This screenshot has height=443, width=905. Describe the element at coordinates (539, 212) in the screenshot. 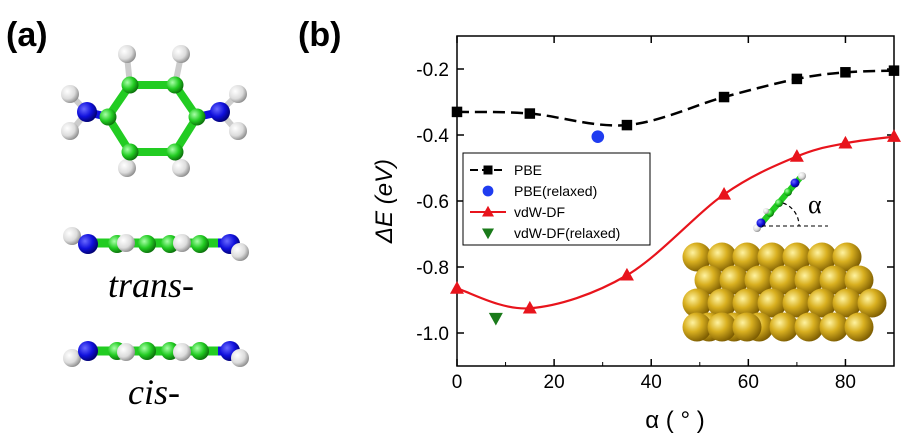

I see `legend-vdw-df-label: vdW-DF` at that location.